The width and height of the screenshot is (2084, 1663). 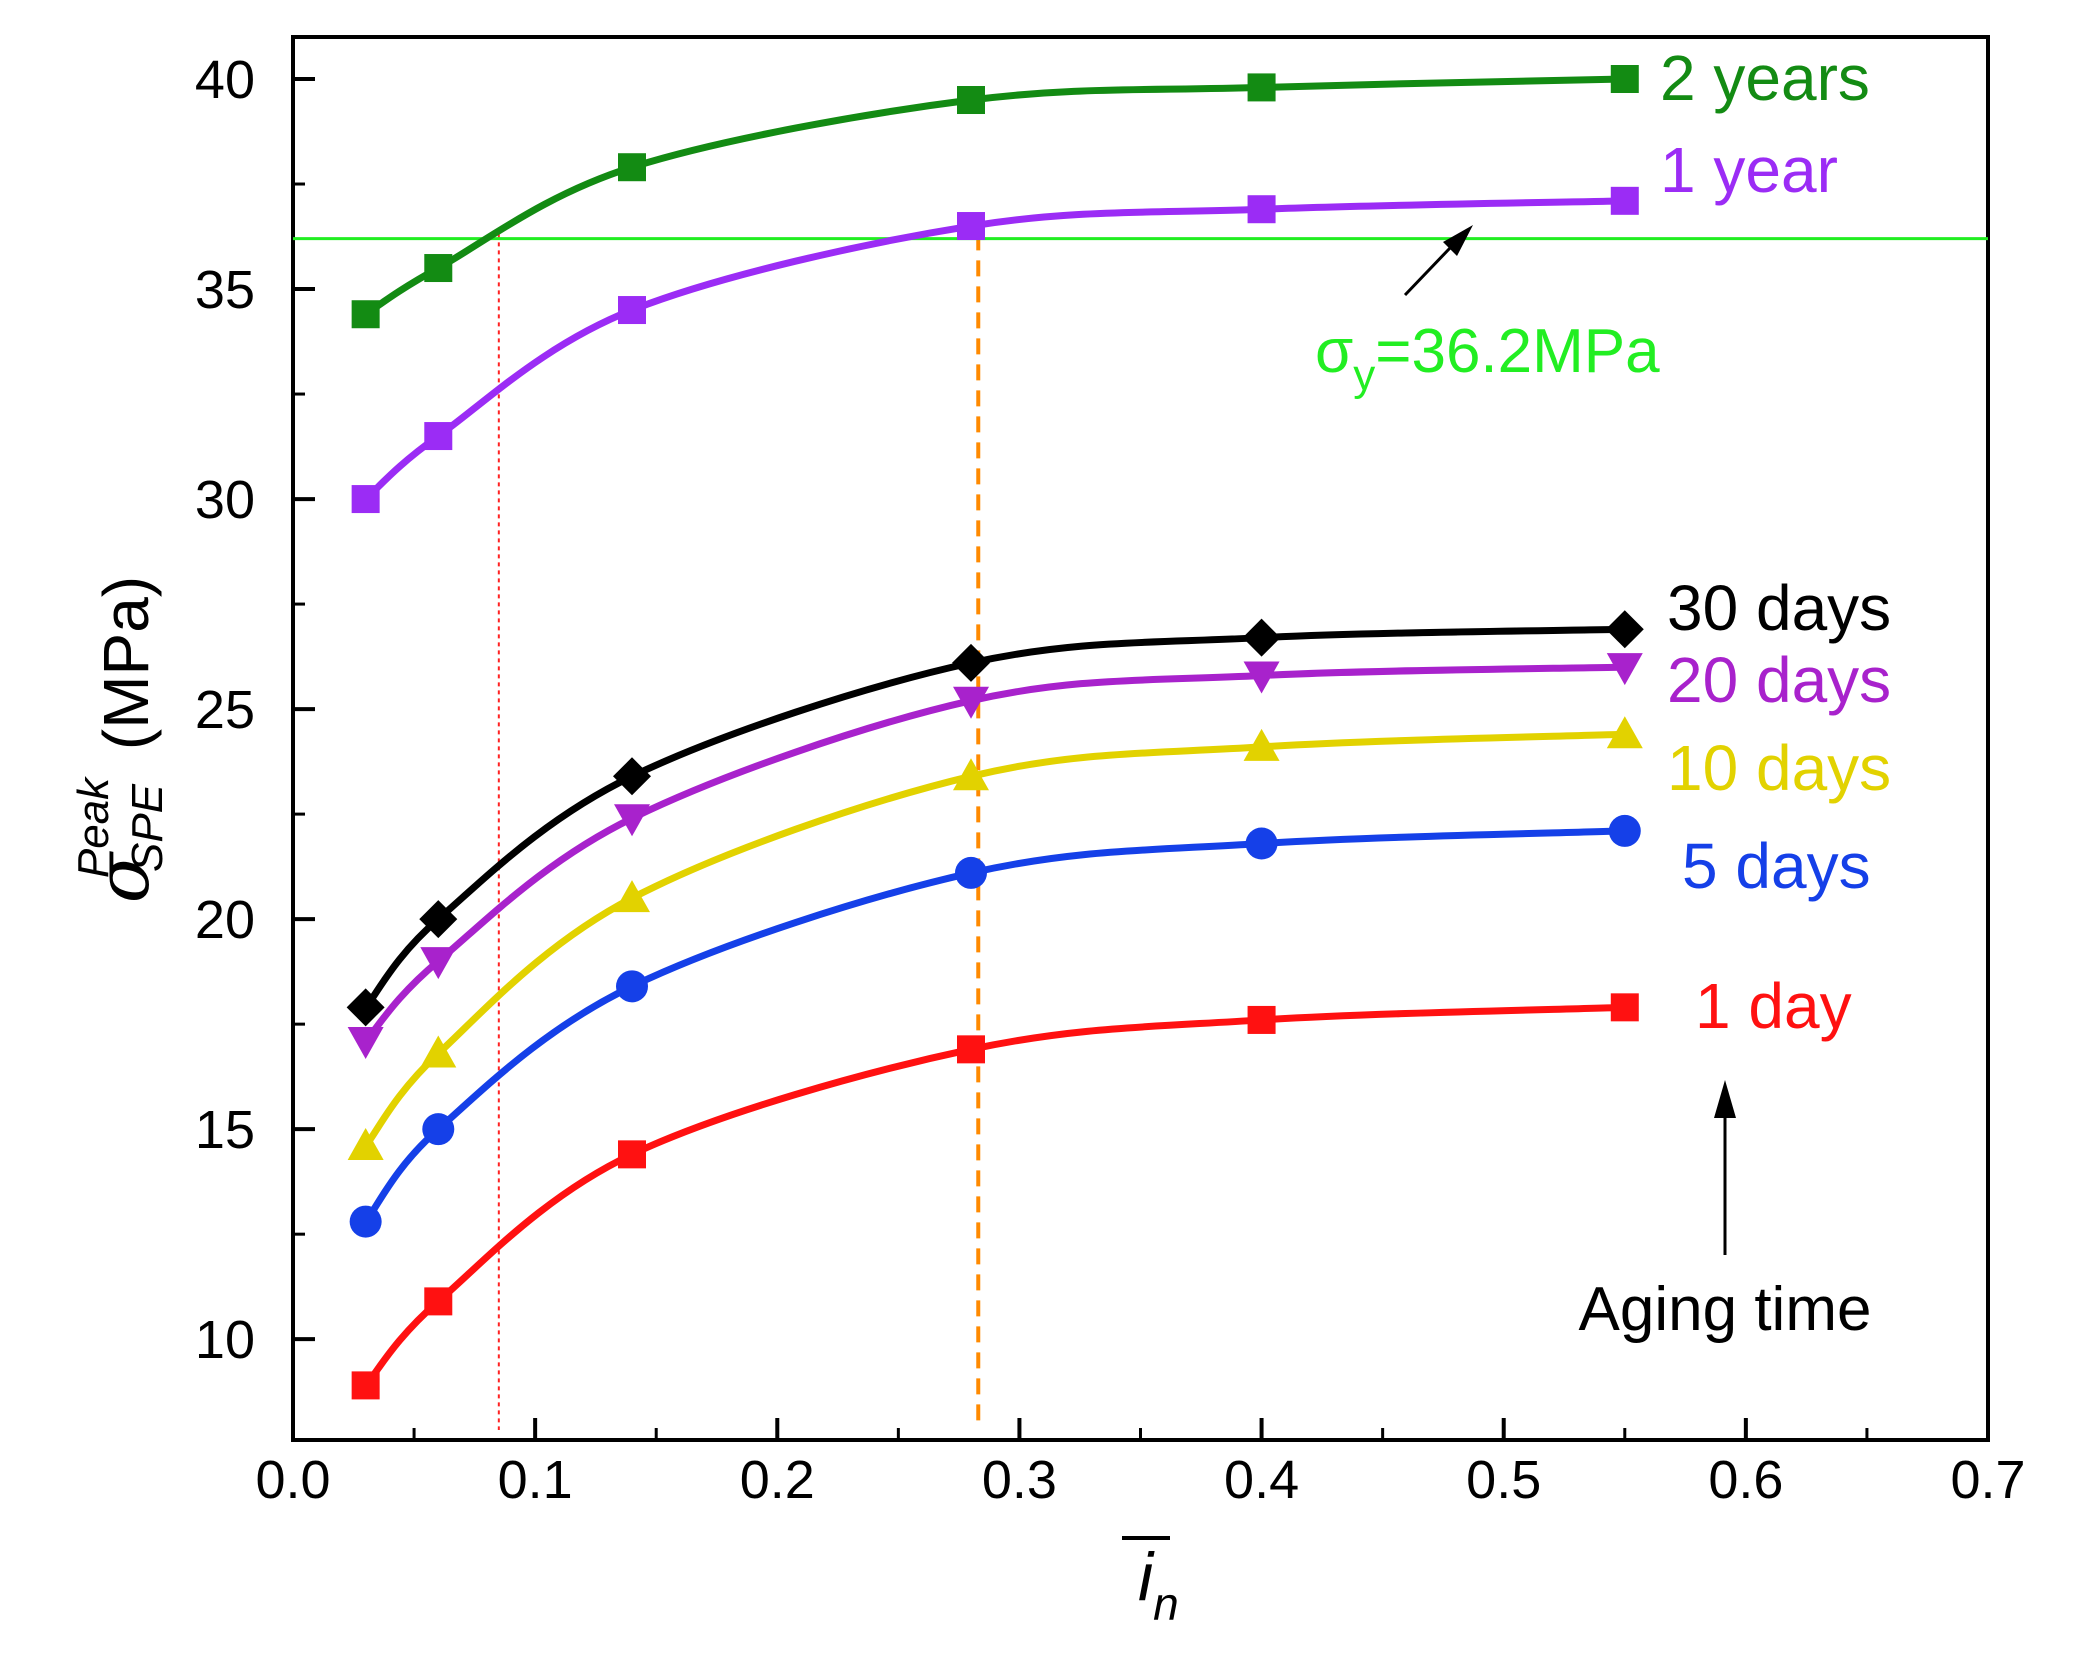 I want to click on x-tick-label: 0.3, so click(x=1019, y=1480).